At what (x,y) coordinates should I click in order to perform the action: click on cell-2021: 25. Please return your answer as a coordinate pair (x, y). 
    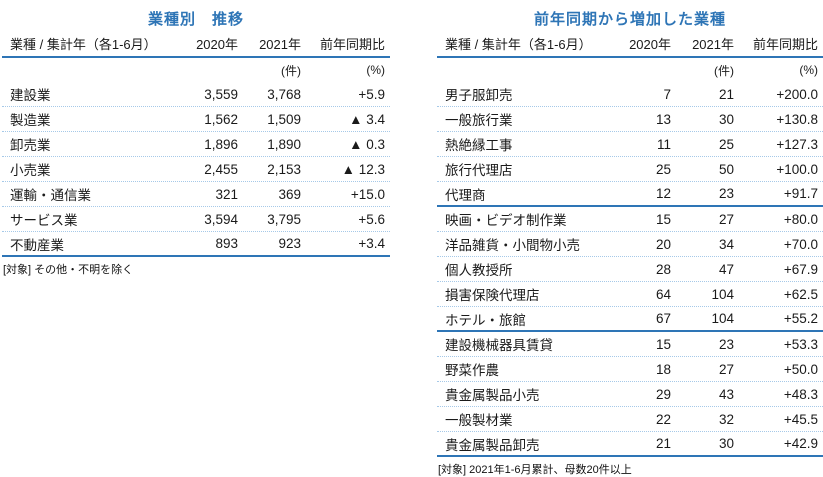
    Looking at the image, I should click on (726, 144).